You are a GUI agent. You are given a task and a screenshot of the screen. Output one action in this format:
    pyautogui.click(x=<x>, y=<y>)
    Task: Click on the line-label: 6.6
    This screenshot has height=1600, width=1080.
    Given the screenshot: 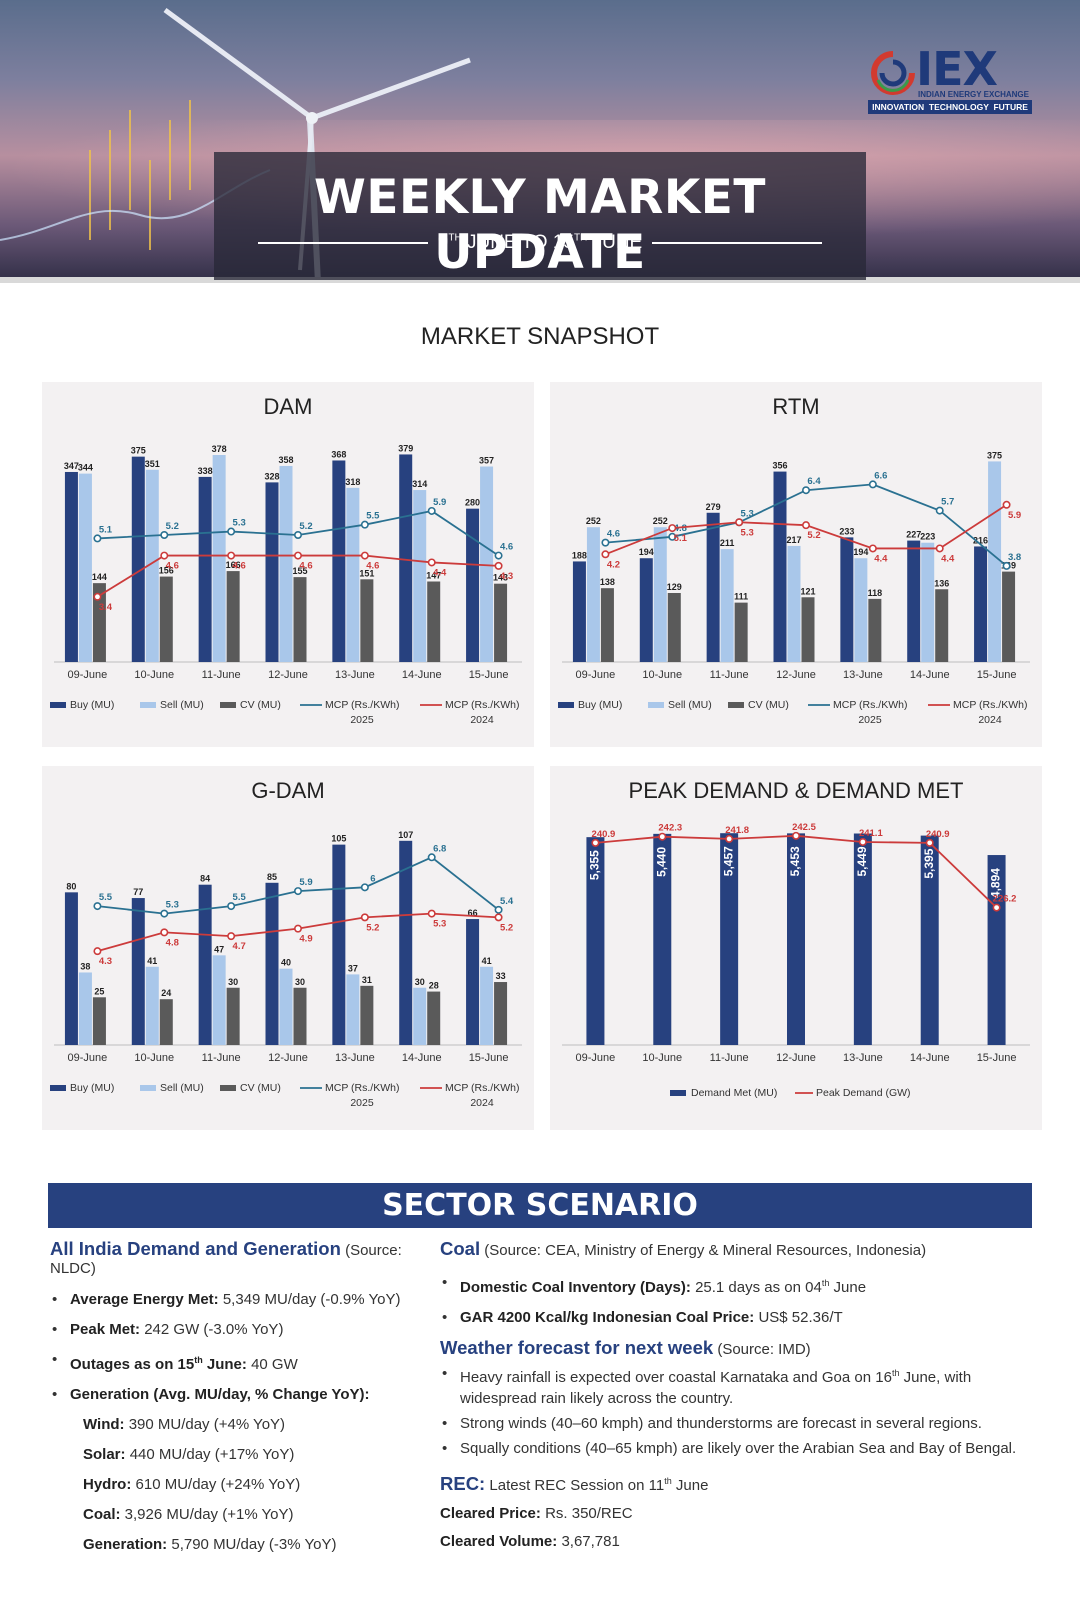 What is the action you would take?
    pyautogui.click(x=880, y=475)
    